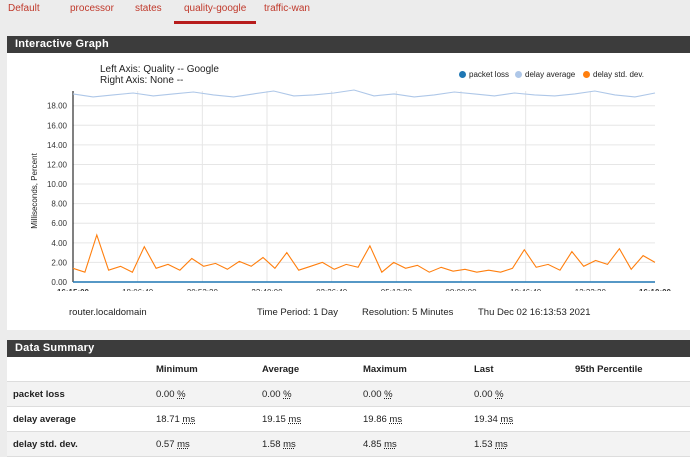 The height and width of the screenshot is (457, 690). Describe the element at coordinates (332, 289) in the screenshot. I see `x-tick-label: 02:26:40` at that location.